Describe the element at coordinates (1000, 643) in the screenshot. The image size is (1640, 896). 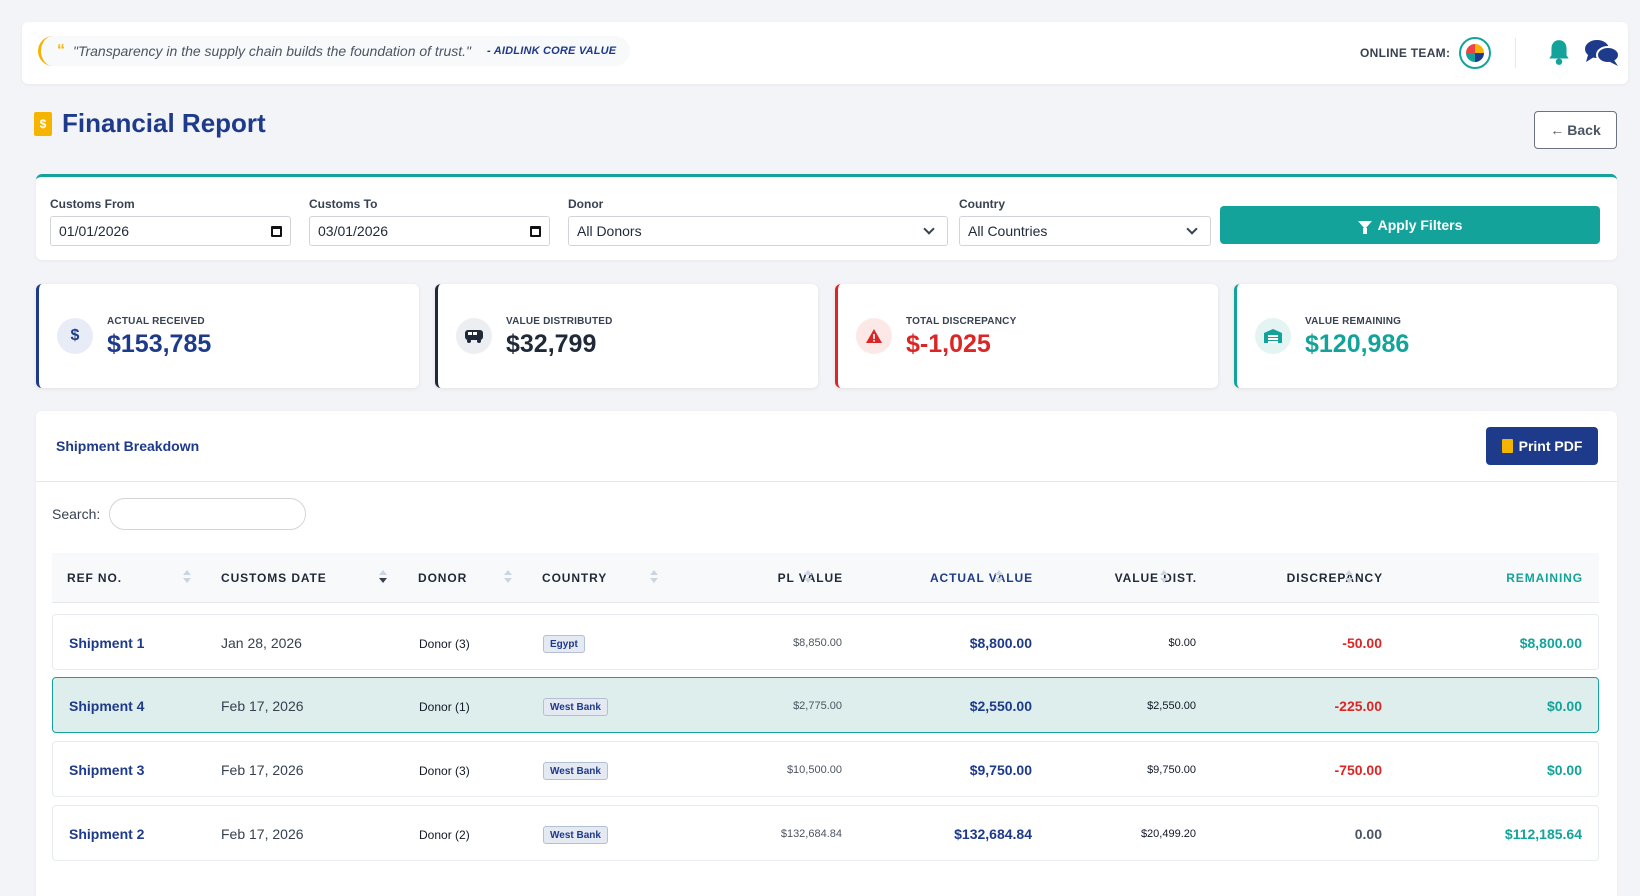
I see `actual-value: $8,800.00` at that location.